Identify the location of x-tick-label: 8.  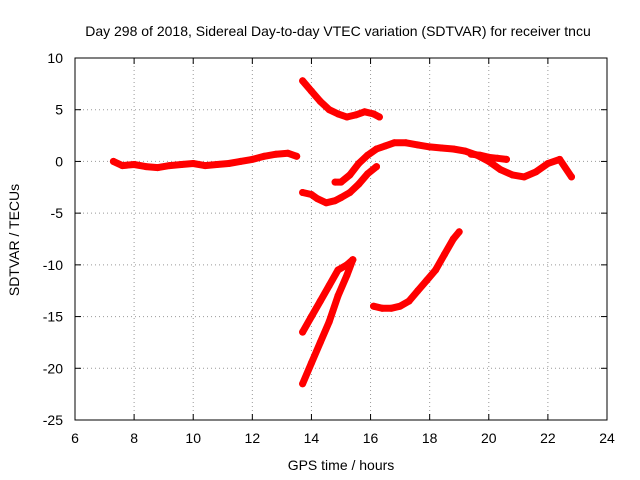
(134, 438).